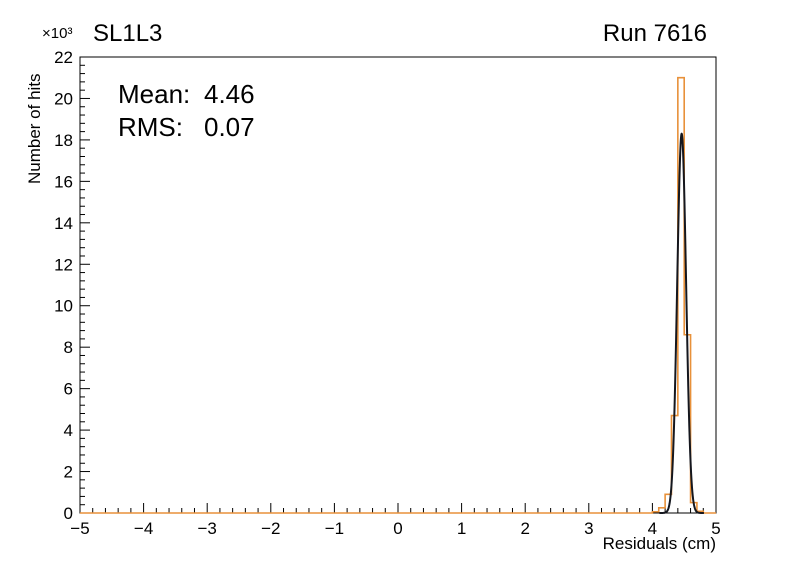 Image resolution: width=796 pixels, height=572 pixels. What do you see at coordinates (150, 127) in the screenshot?
I see `stat-rms-label: RMS:` at bounding box center [150, 127].